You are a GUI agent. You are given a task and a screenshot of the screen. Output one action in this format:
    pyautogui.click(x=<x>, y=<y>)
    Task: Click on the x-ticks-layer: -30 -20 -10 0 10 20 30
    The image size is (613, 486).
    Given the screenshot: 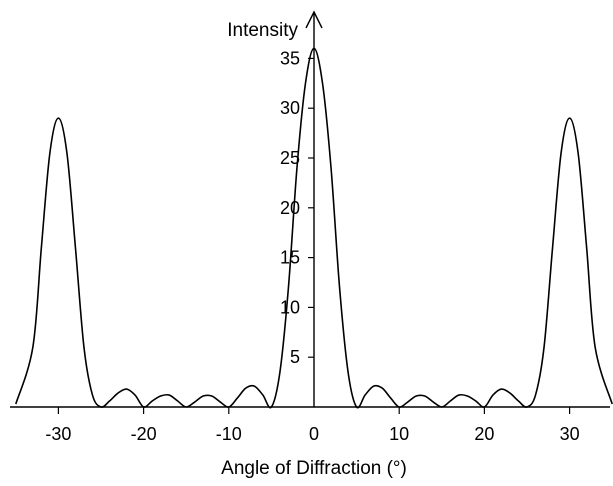 What is the action you would take?
    pyautogui.click(x=312, y=425)
    